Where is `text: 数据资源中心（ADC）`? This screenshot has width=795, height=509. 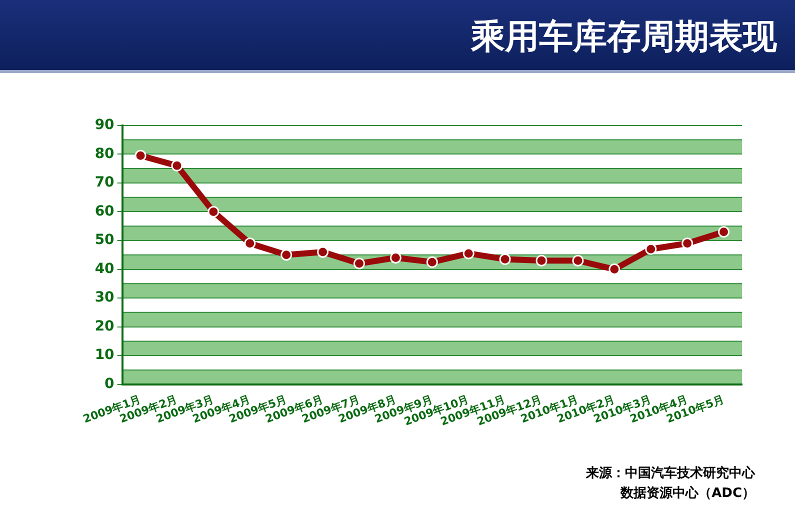 text: 数据资源中心（ADC） is located at coordinates (687, 493).